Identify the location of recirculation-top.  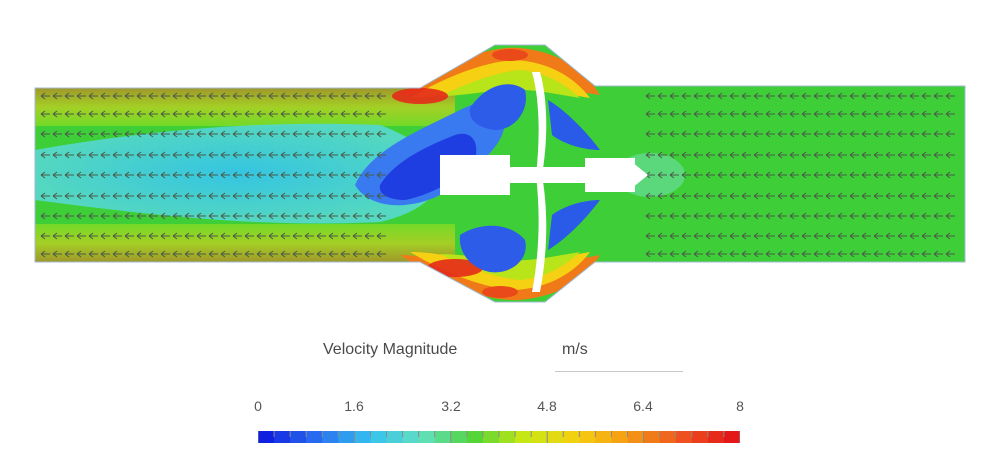
(497, 107).